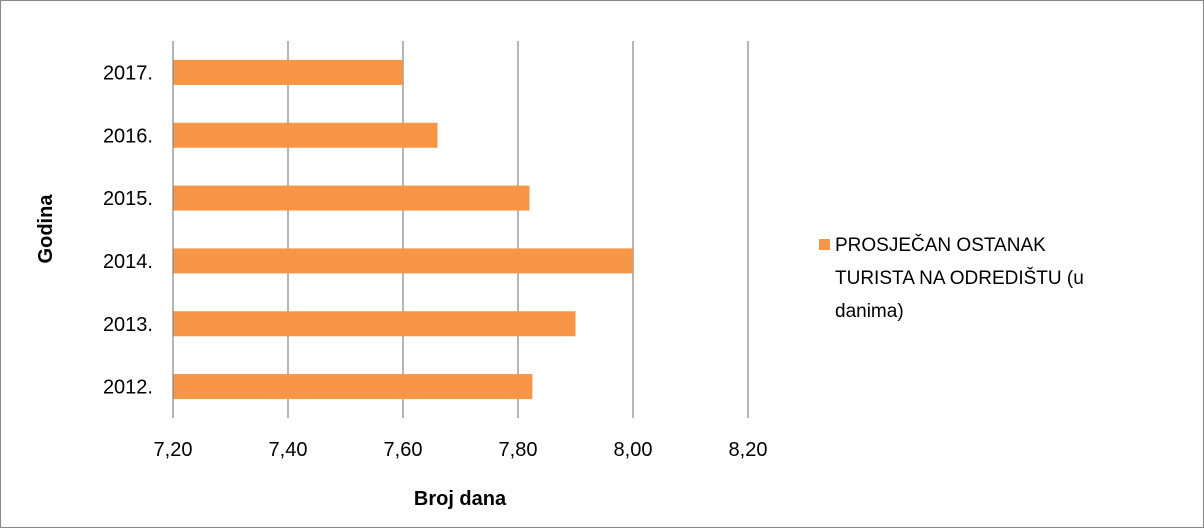  What do you see at coordinates (353, 387) in the screenshot?
I see `bar-2012` at bounding box center [353, 387].